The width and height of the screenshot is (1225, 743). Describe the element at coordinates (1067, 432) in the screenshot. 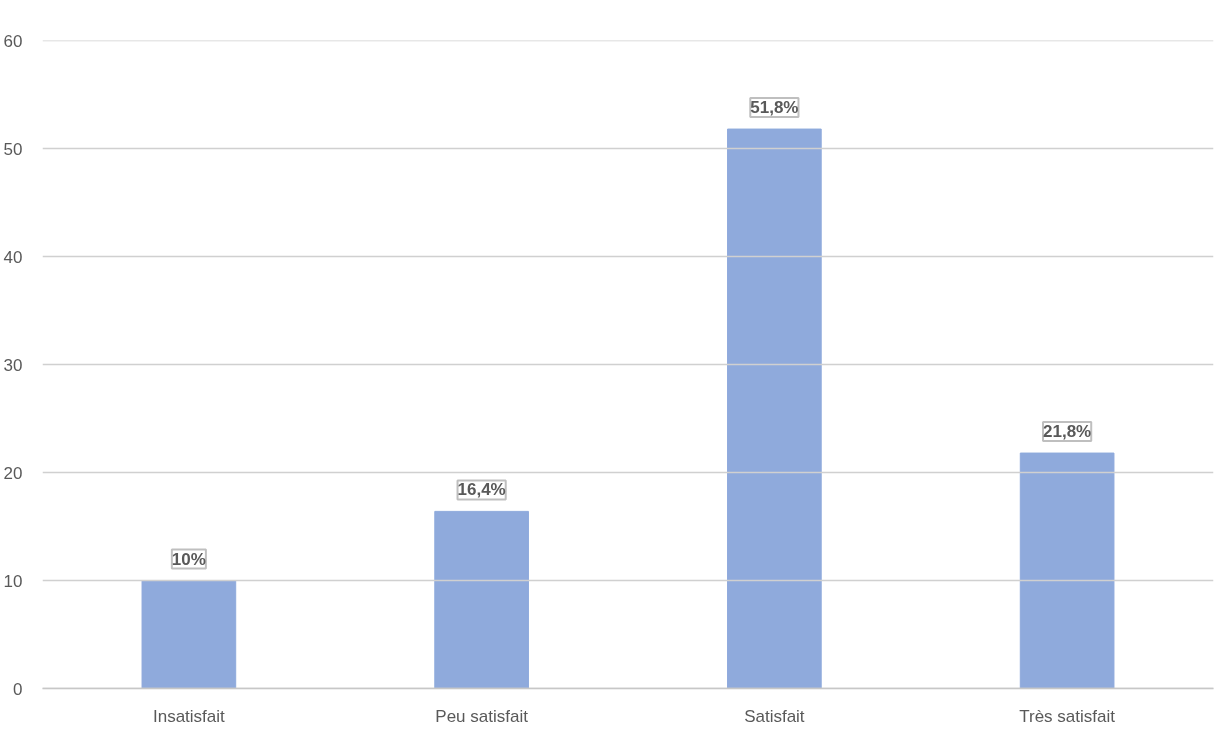

I see `data-label: 21,8%` at that location.